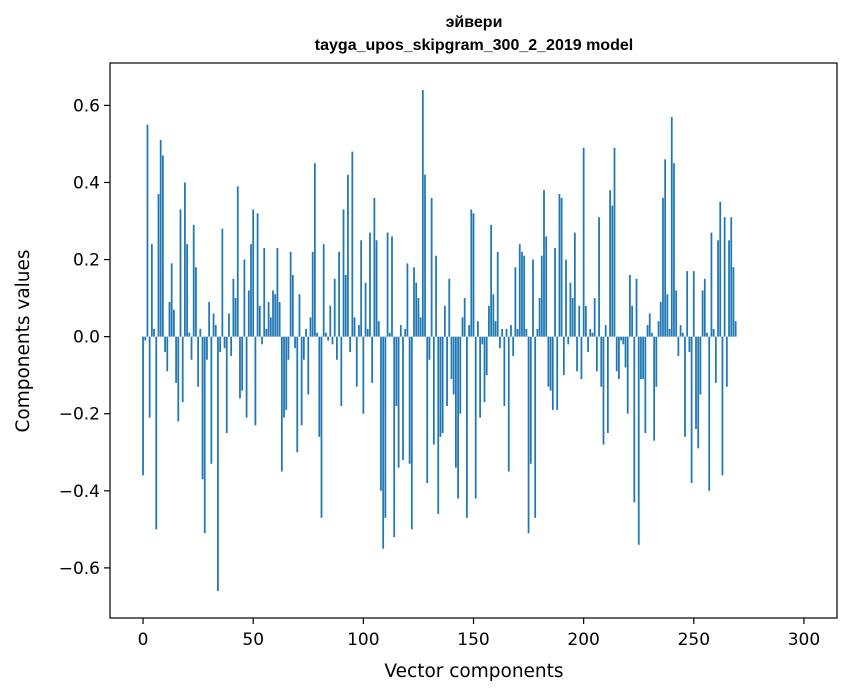 The image size is (867, 696). What do you see at coordinates (363, 640) in the screenshot?
I see `x-tick-label: 100` at bounding box center [363, 640].